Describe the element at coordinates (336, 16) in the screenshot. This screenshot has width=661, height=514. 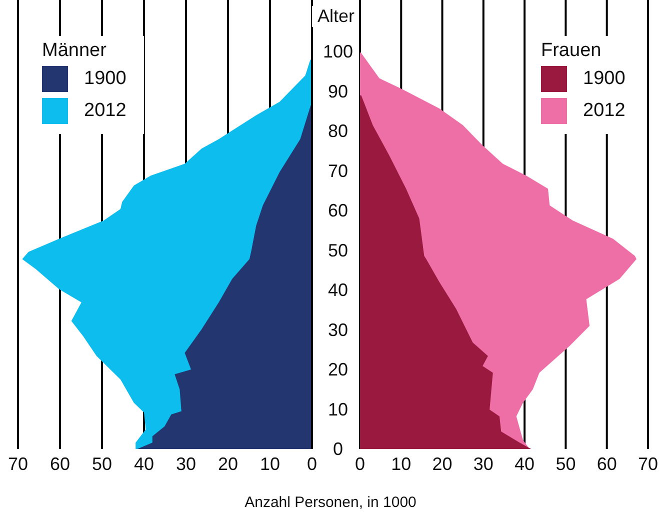
I see `y-axis-title: Alter` at that location.